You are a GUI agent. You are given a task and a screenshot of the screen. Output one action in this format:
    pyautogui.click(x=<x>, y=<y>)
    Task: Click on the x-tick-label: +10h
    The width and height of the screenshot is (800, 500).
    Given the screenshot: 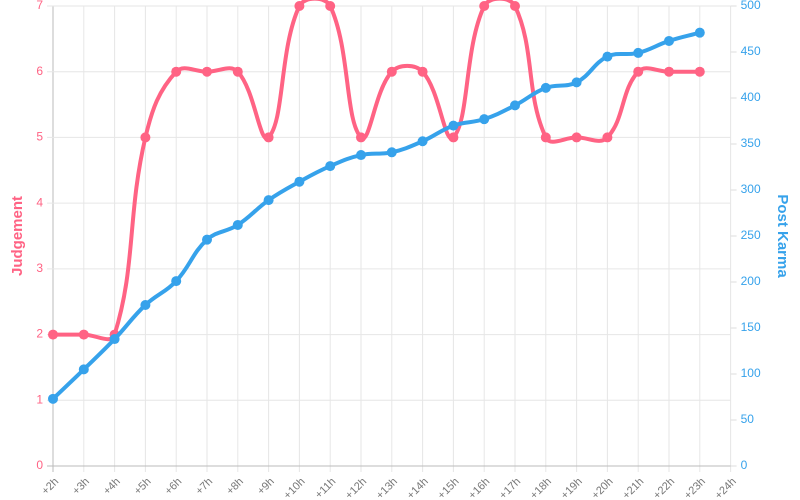 What is the action you would take?
    pyautogui.click(x=295, y=488)
    